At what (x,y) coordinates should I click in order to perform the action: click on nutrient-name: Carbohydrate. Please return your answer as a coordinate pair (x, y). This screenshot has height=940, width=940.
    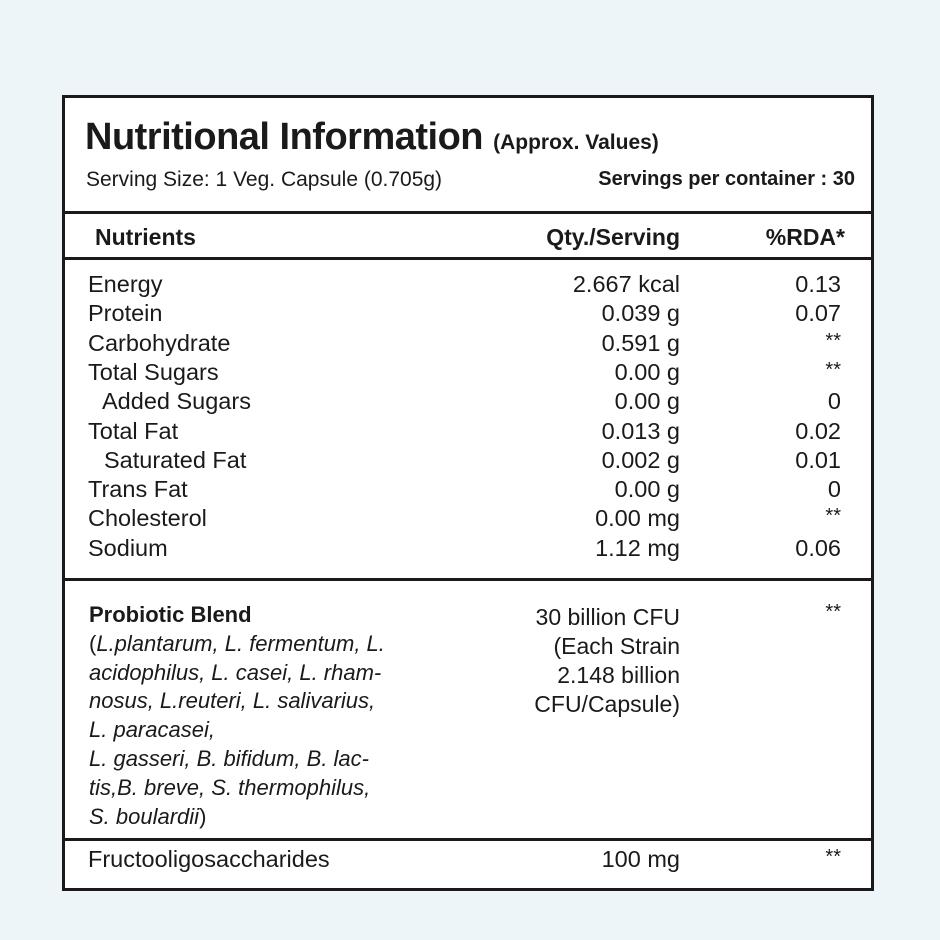
    Looking at the image, I should click on (159, 342).